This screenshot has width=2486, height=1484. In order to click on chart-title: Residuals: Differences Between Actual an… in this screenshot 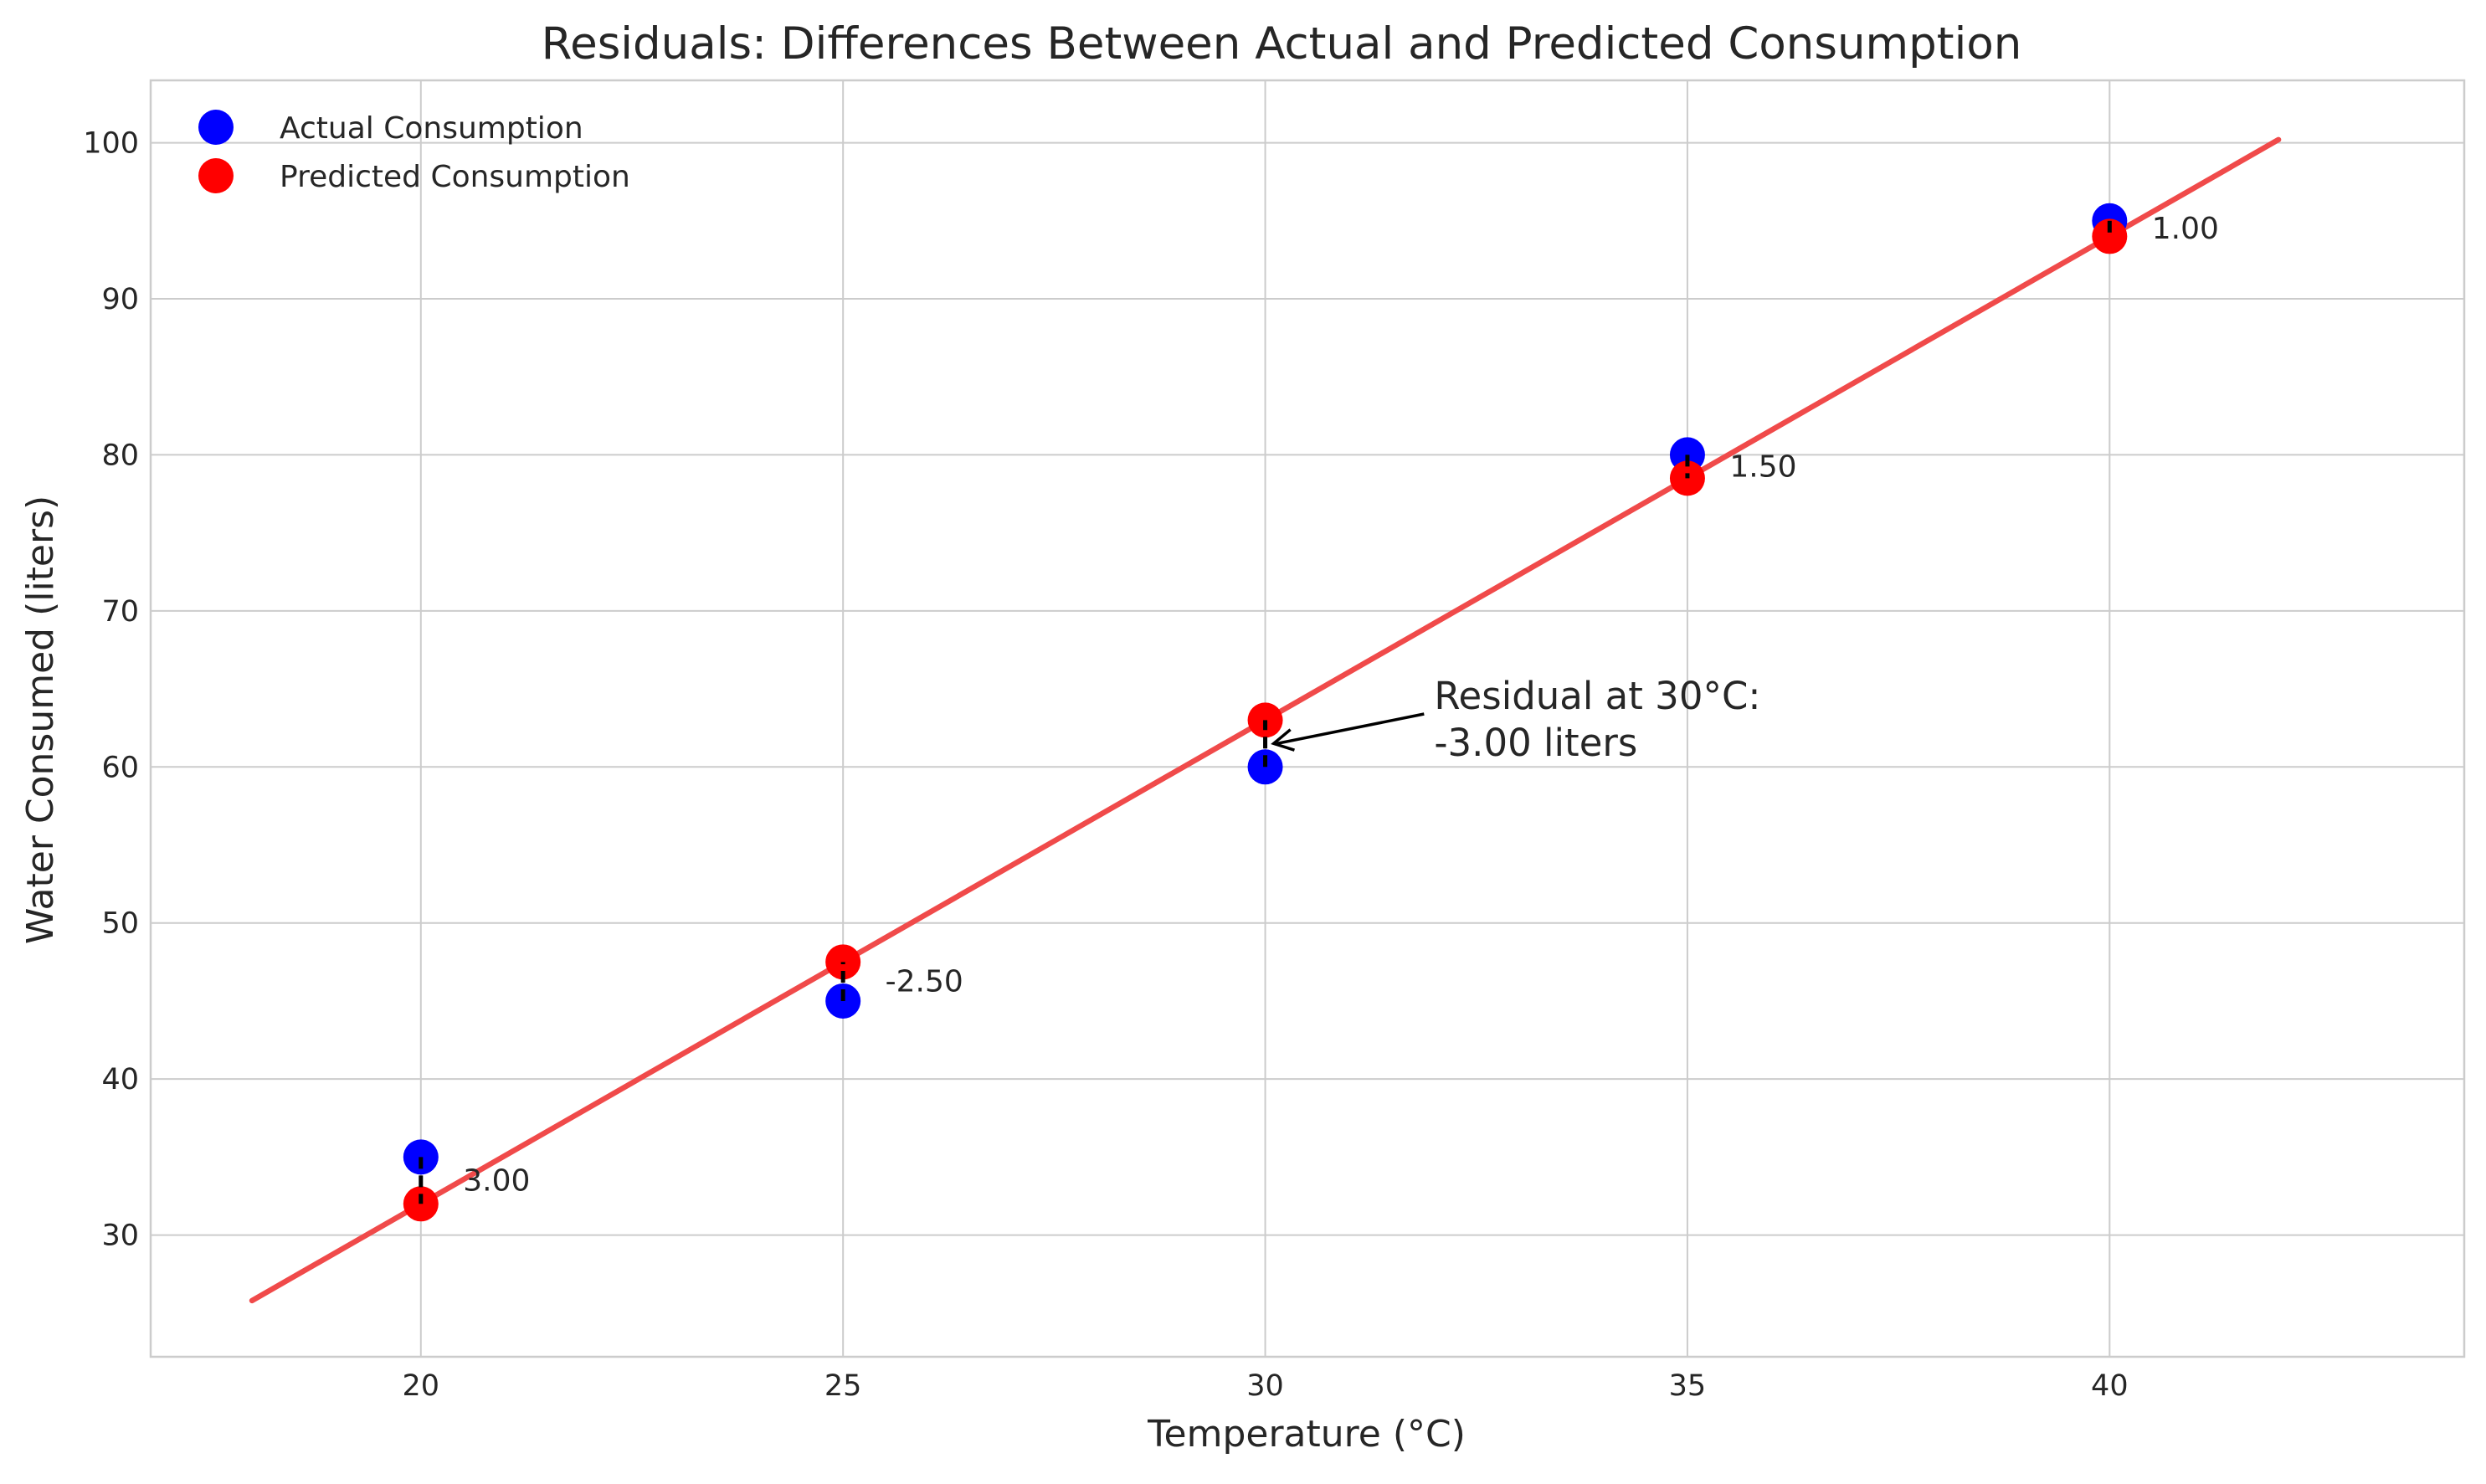, I will do `click(1282, 43)`.